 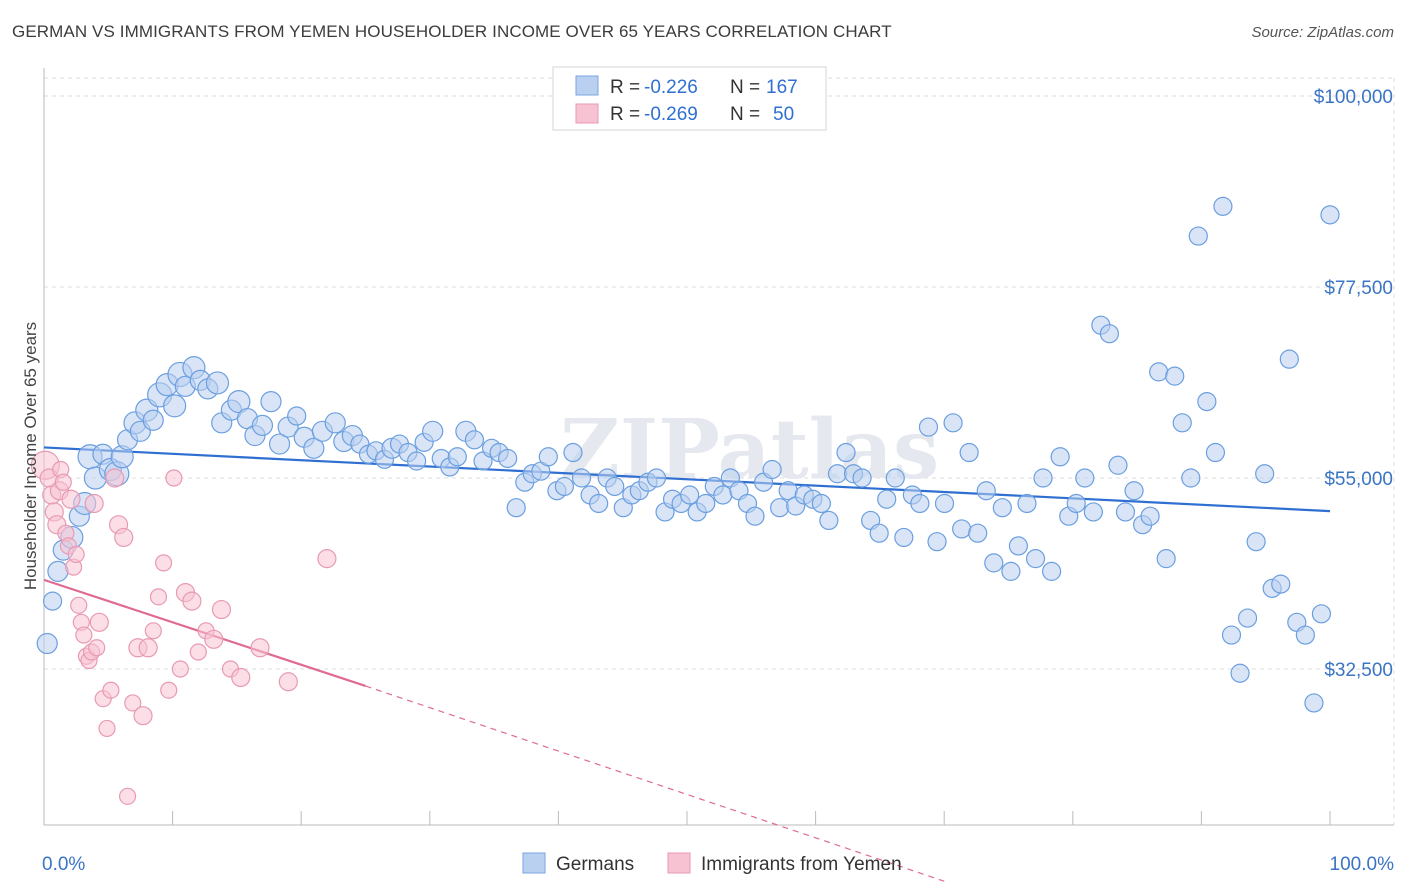 I want to click on x-tick-label-0: 0.0%, so click(x=63, y=864).